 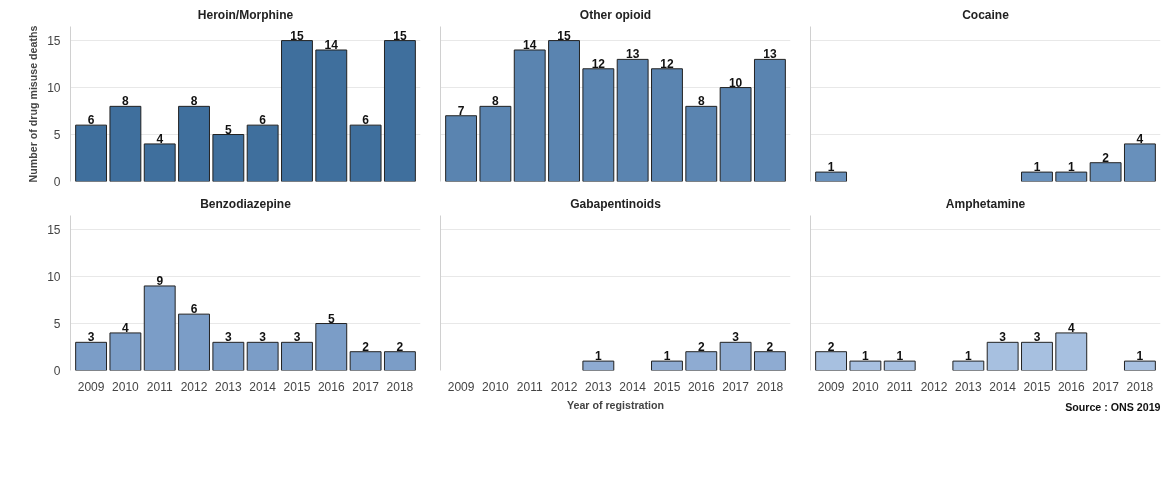 I want to click on chart-title: Cocaine, so click(x=986, y=14).